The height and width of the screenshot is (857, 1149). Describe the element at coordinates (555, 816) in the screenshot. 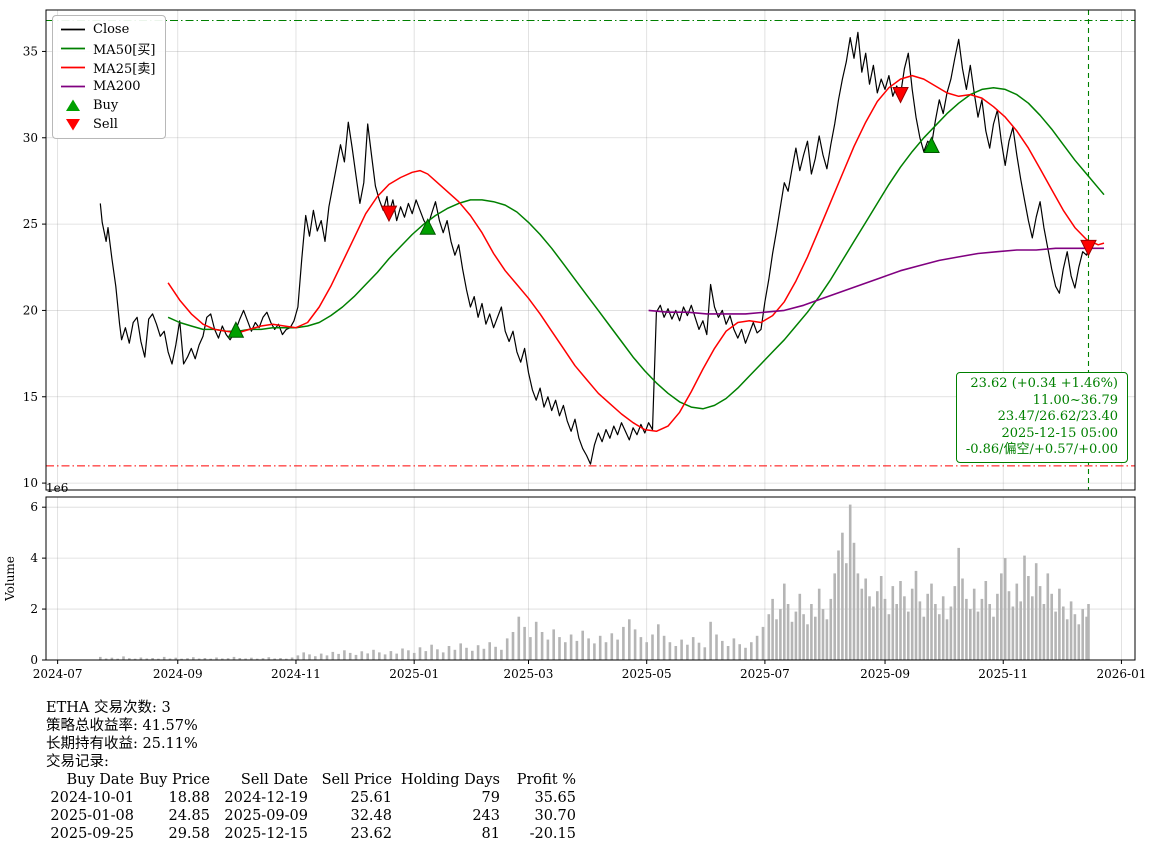

I see `profit-pct-cell: 30.70` at that location.